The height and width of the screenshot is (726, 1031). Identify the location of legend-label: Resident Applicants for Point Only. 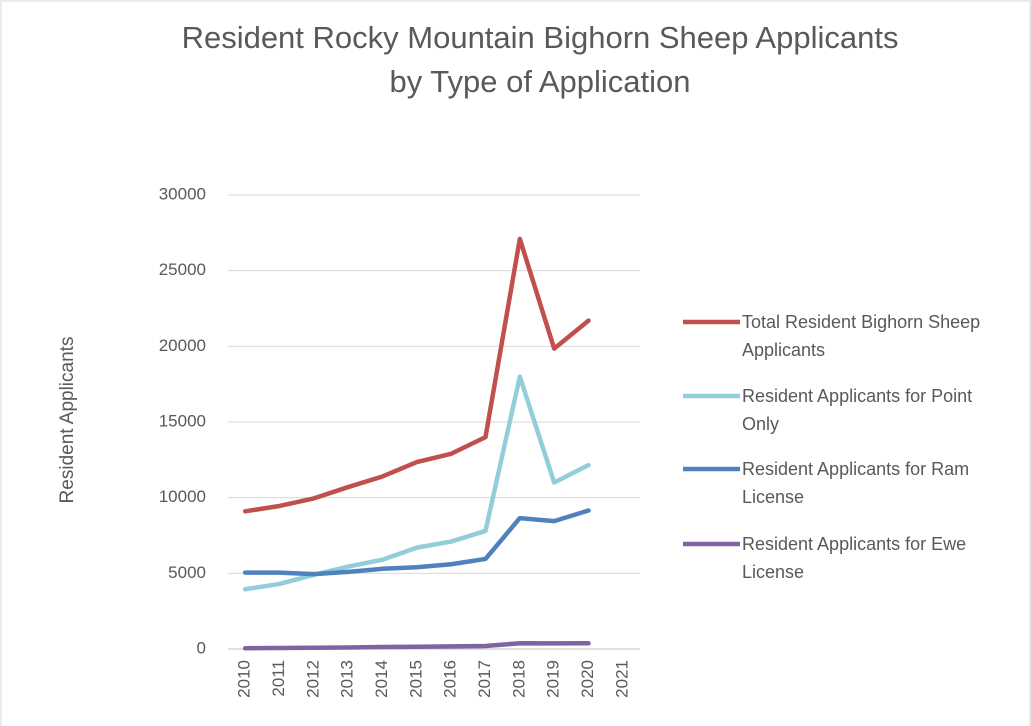
(857, 410).